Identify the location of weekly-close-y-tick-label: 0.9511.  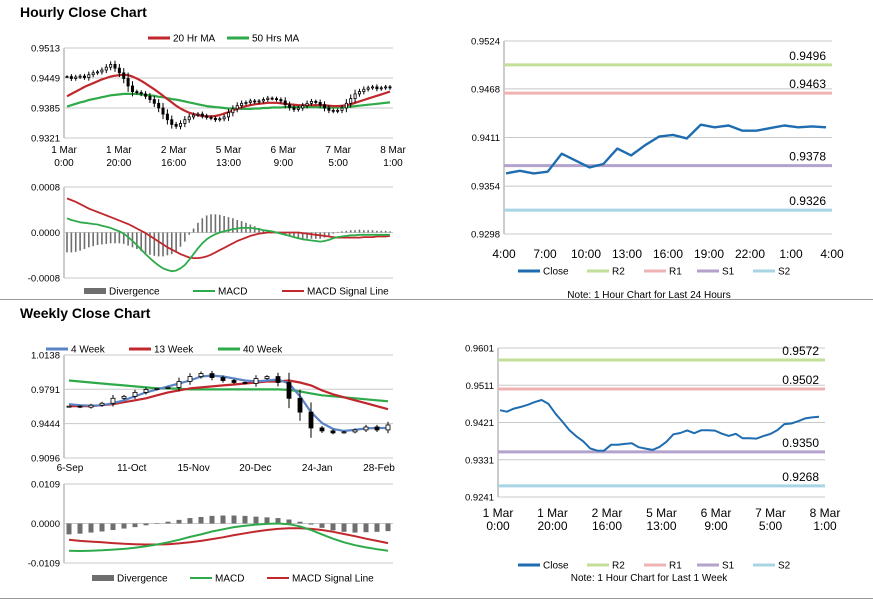
(480, 386).